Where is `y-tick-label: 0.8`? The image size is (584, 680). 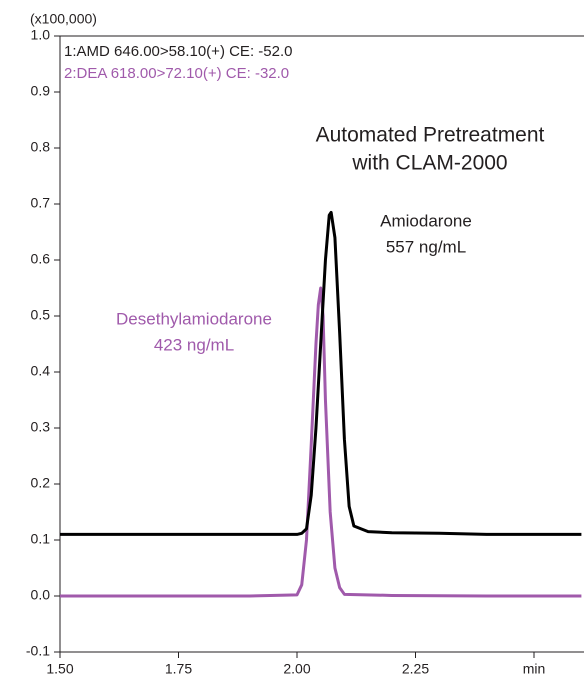 y-tick-label: 0.8 is located at coordinates (41, 147).